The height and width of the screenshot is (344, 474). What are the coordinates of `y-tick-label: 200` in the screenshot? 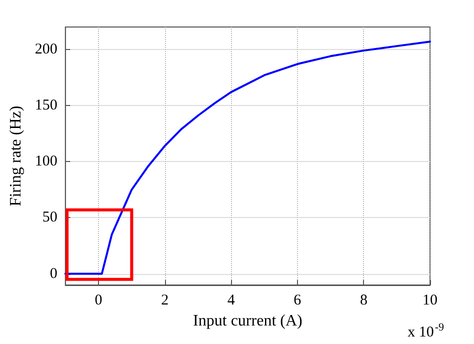 It's located at (46, 49).